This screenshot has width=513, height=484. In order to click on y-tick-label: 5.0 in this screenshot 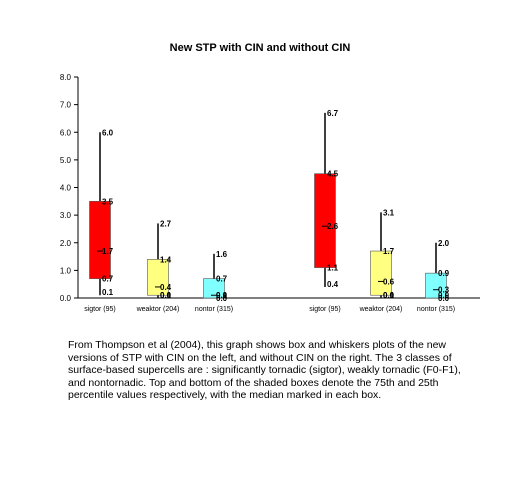, I will do `click(66, 160)`.